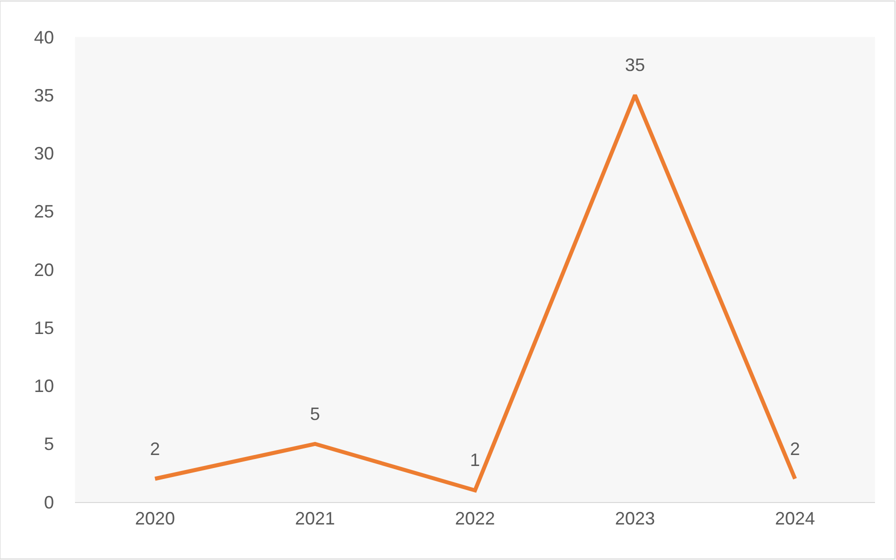 This screenshot has height=560, width=896. What do you see at coordinates (44, 212) in the screenshot?
I see `y-tick-label: 25` at bounding box center [44, 212].